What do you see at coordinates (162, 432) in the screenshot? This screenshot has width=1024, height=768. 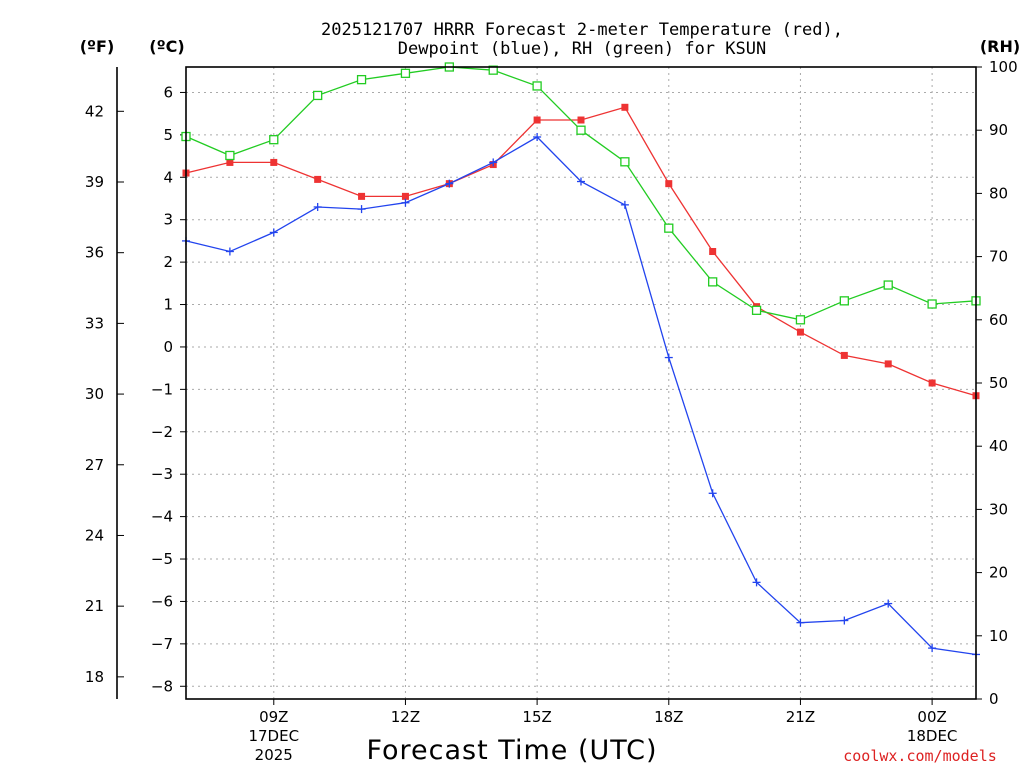 I see `c-tick-label: −2` at bounding box center [162, 432].